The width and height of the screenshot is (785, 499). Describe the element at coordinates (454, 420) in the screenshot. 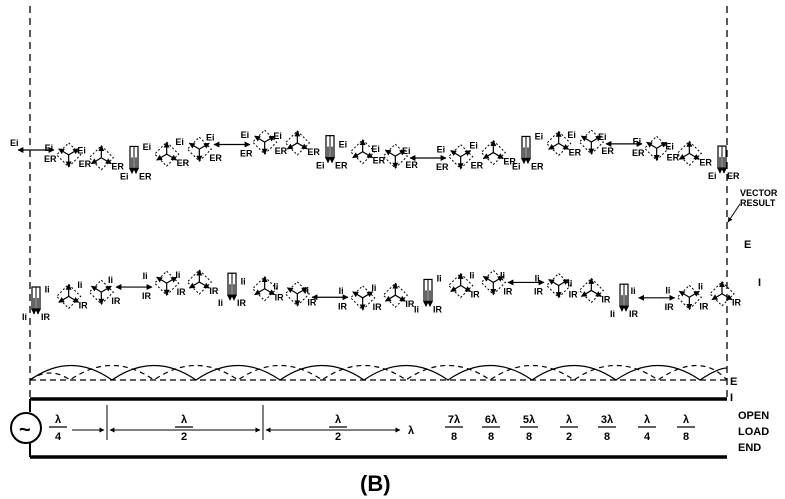

I see `fraction-numerator: 7λ` at that location.